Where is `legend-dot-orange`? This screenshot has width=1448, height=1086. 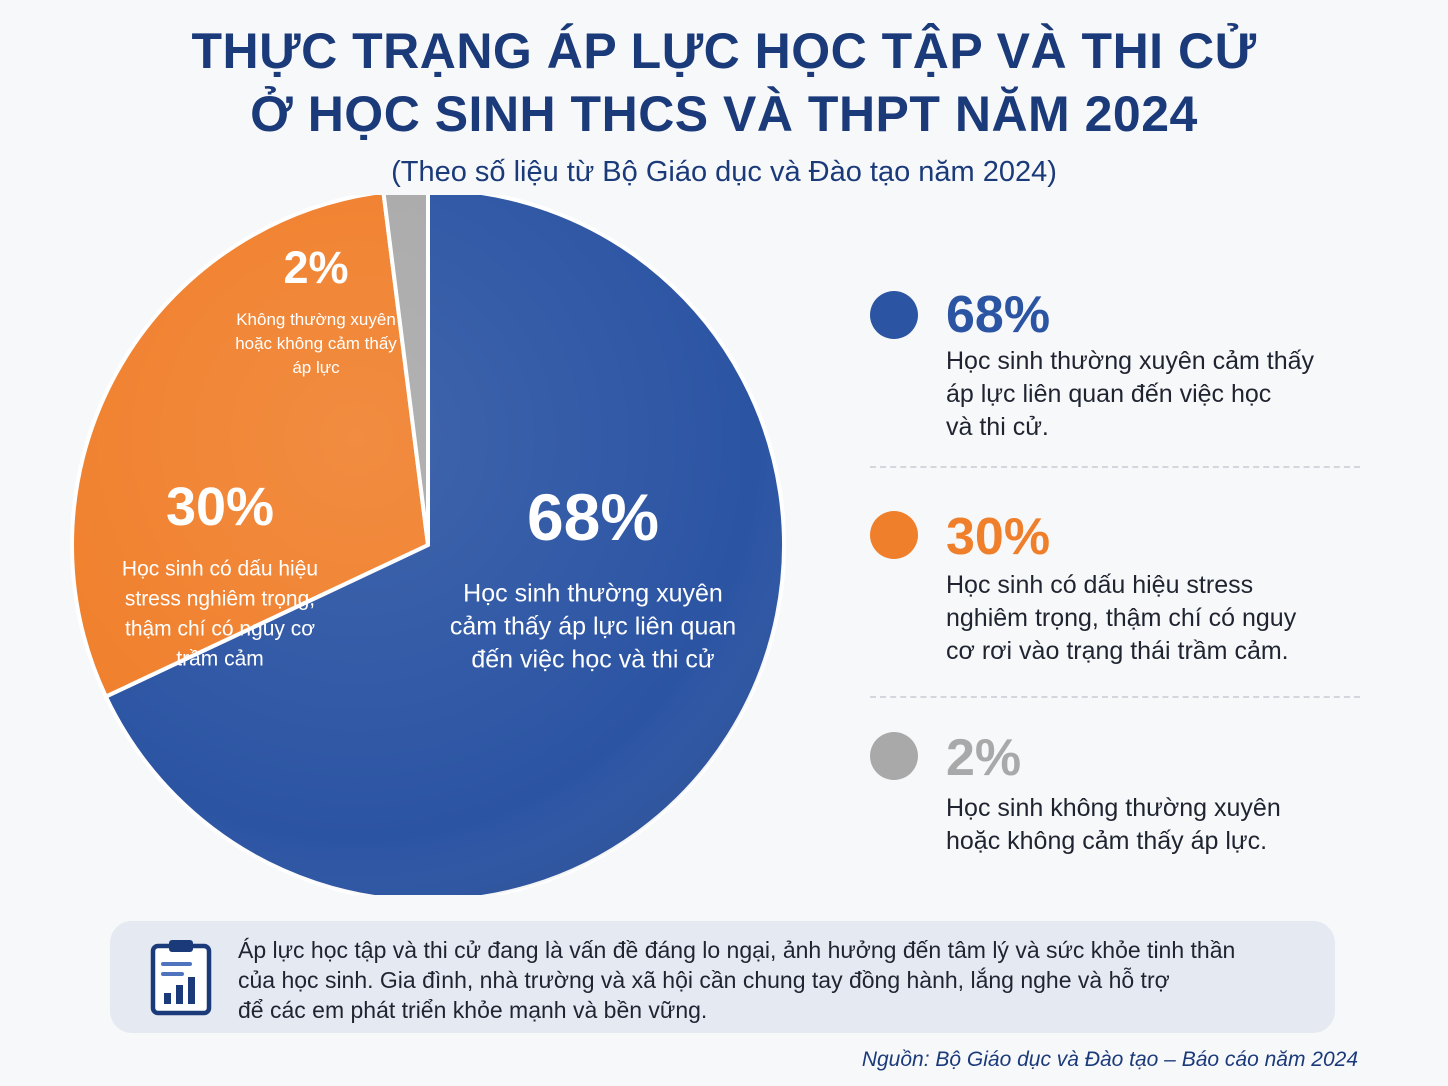
legend-dot-orange is located at coordinates (894, 535).